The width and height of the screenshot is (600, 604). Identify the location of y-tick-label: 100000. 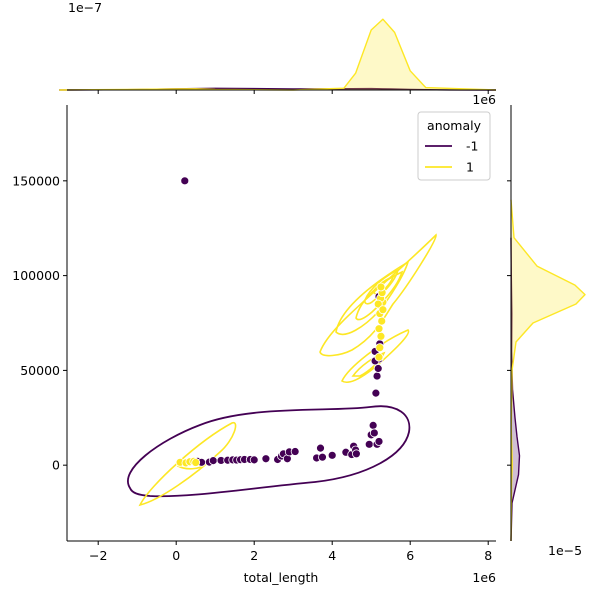
(36, 275).